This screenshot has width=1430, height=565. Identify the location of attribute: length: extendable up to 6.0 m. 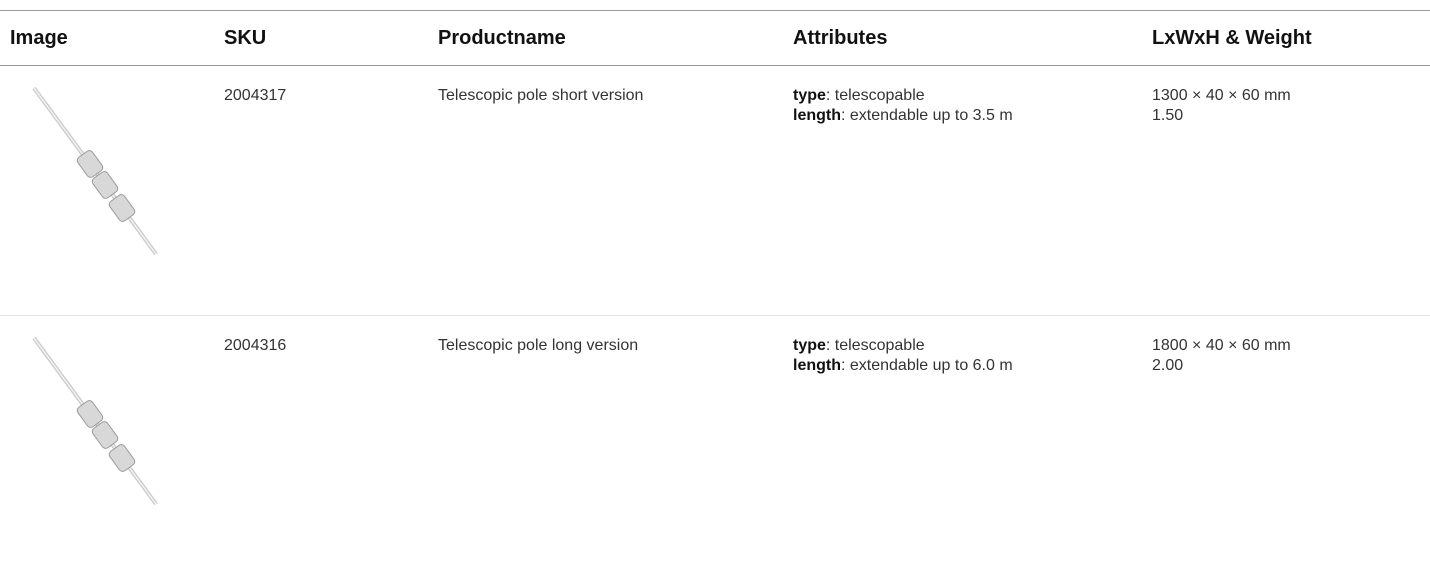
(967, 366).